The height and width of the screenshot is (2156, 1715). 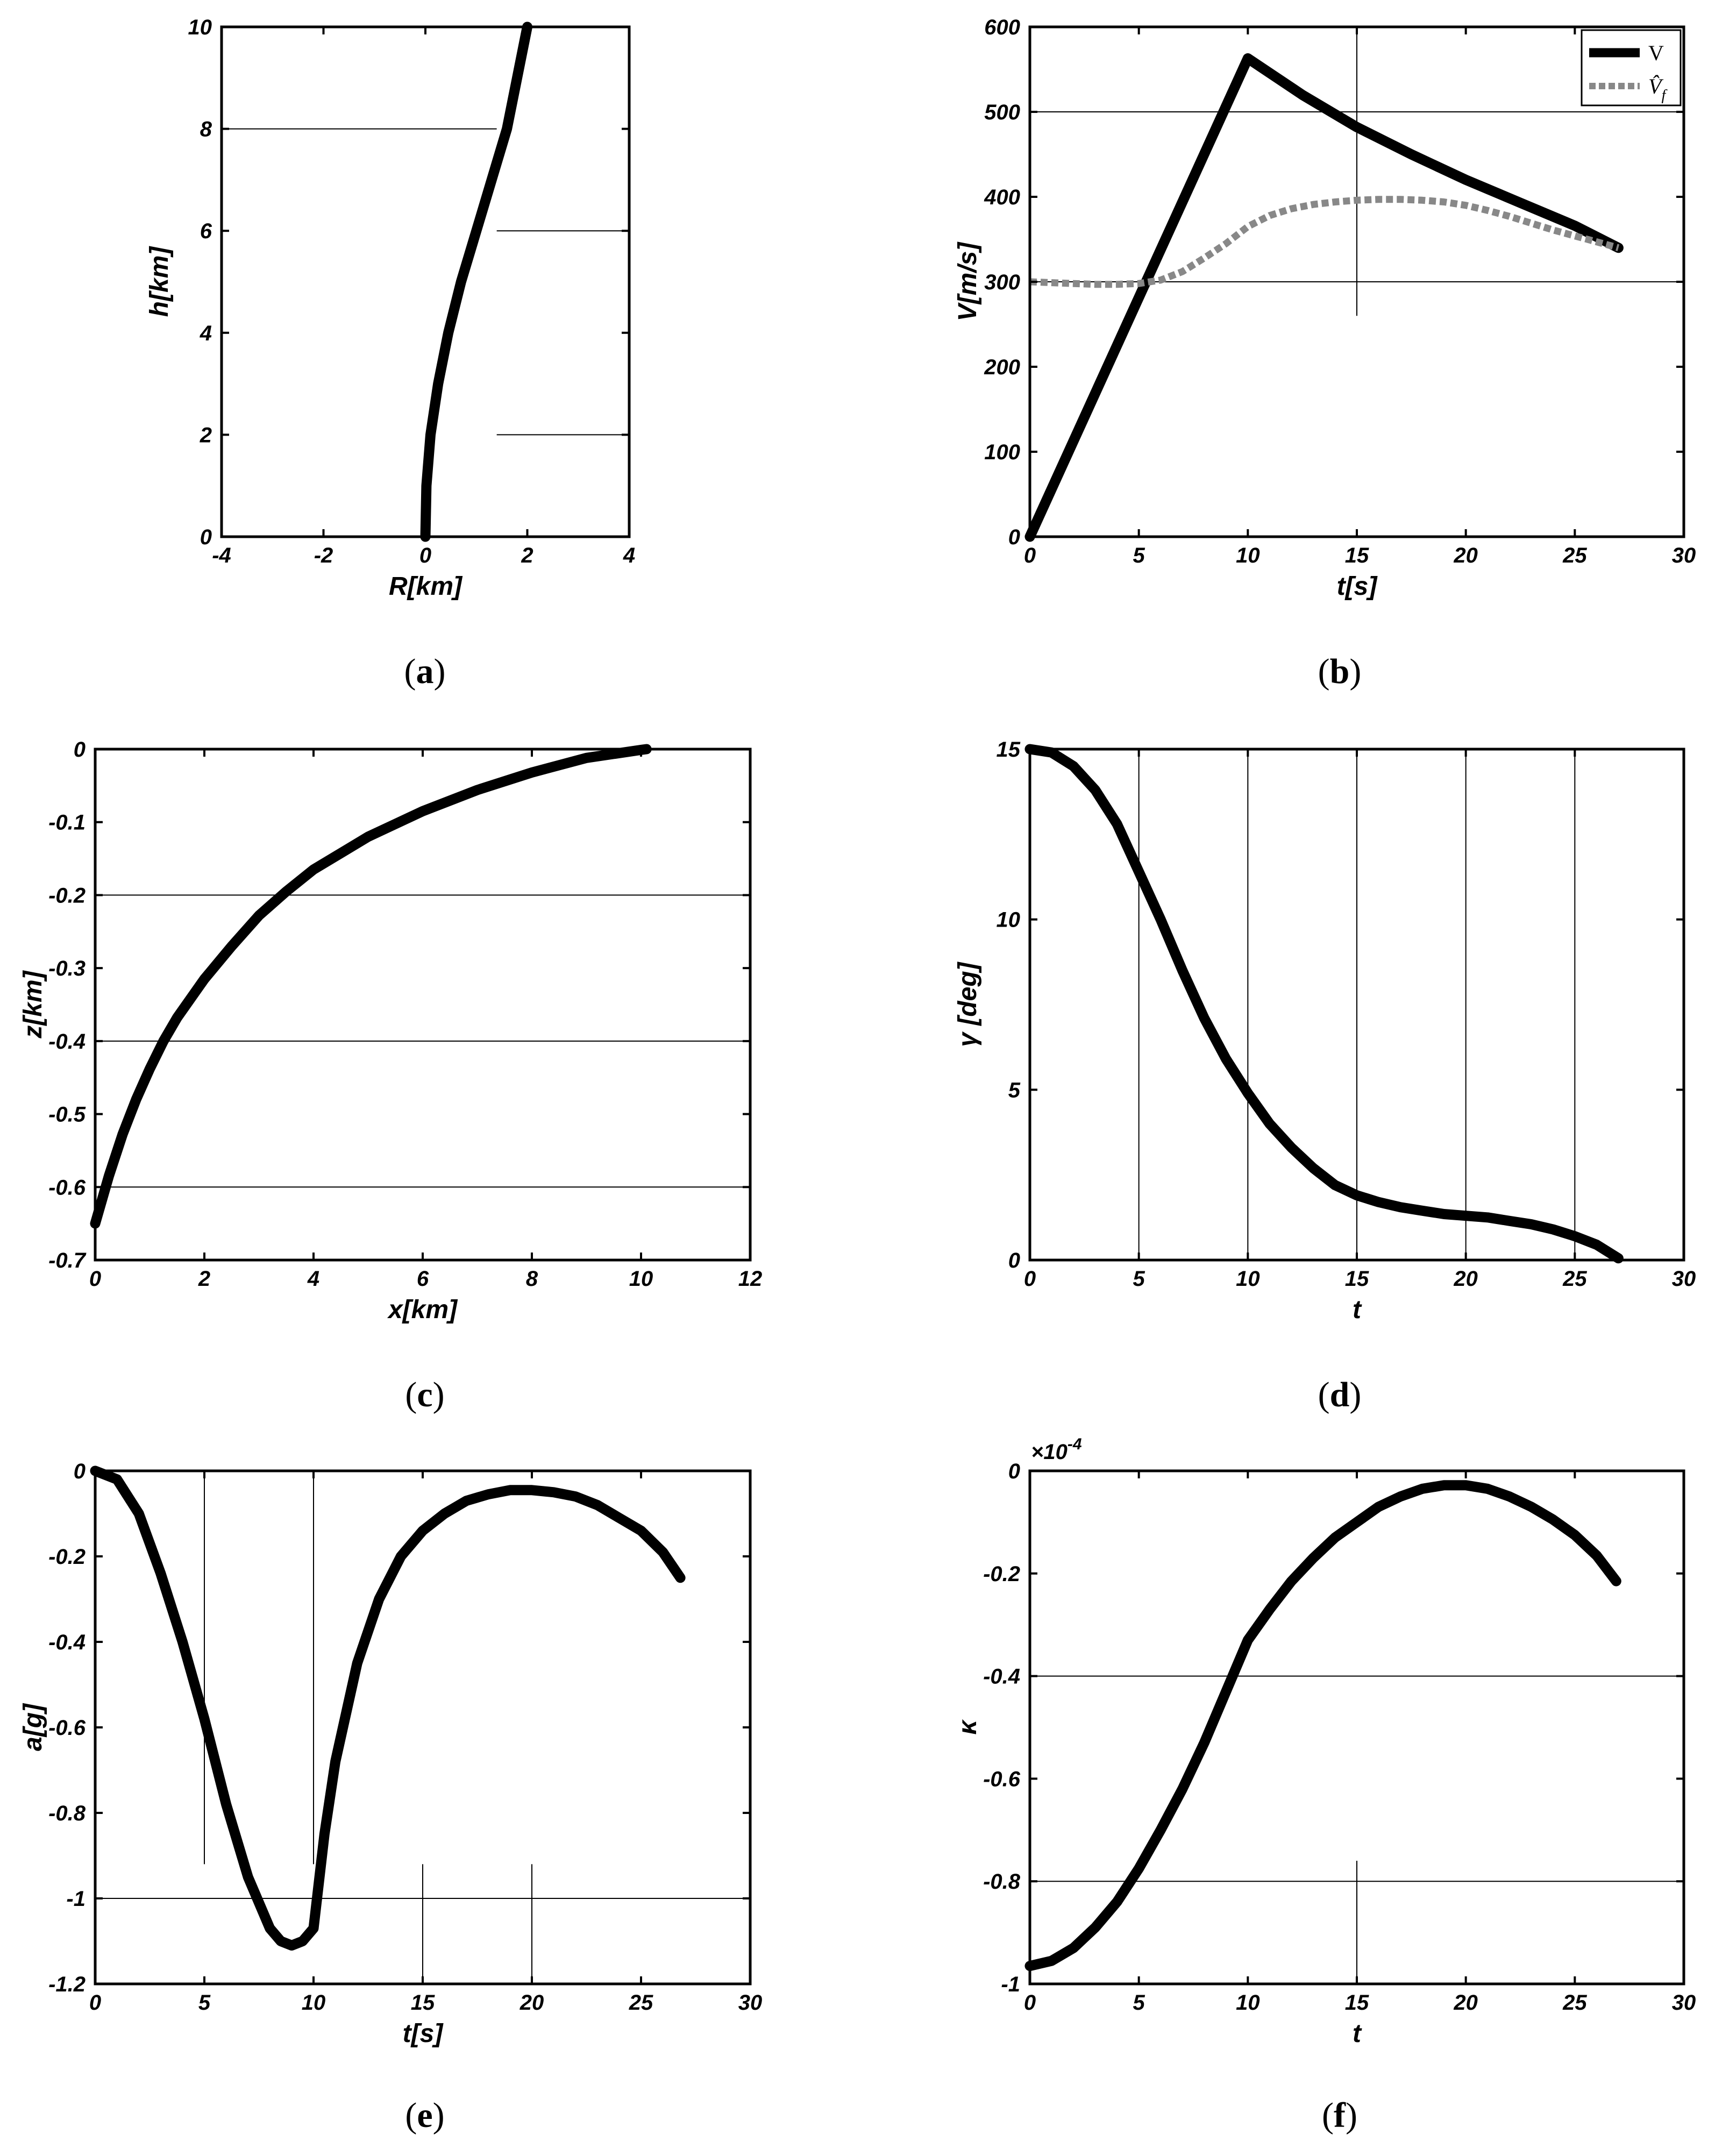 I want to click on y-tick-label: 100, so click(x=1002, y=452).